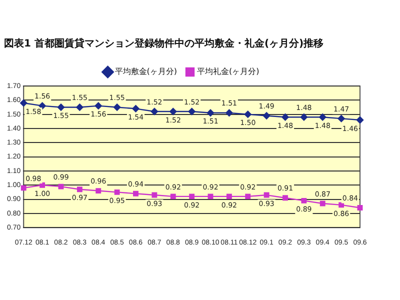 The width and height of the screenshot is (400, 300). Describe the element at coordinates (146, 71) in the screenshot. I see `legend-label: 平均敷金(ヶ月分)` at that location.